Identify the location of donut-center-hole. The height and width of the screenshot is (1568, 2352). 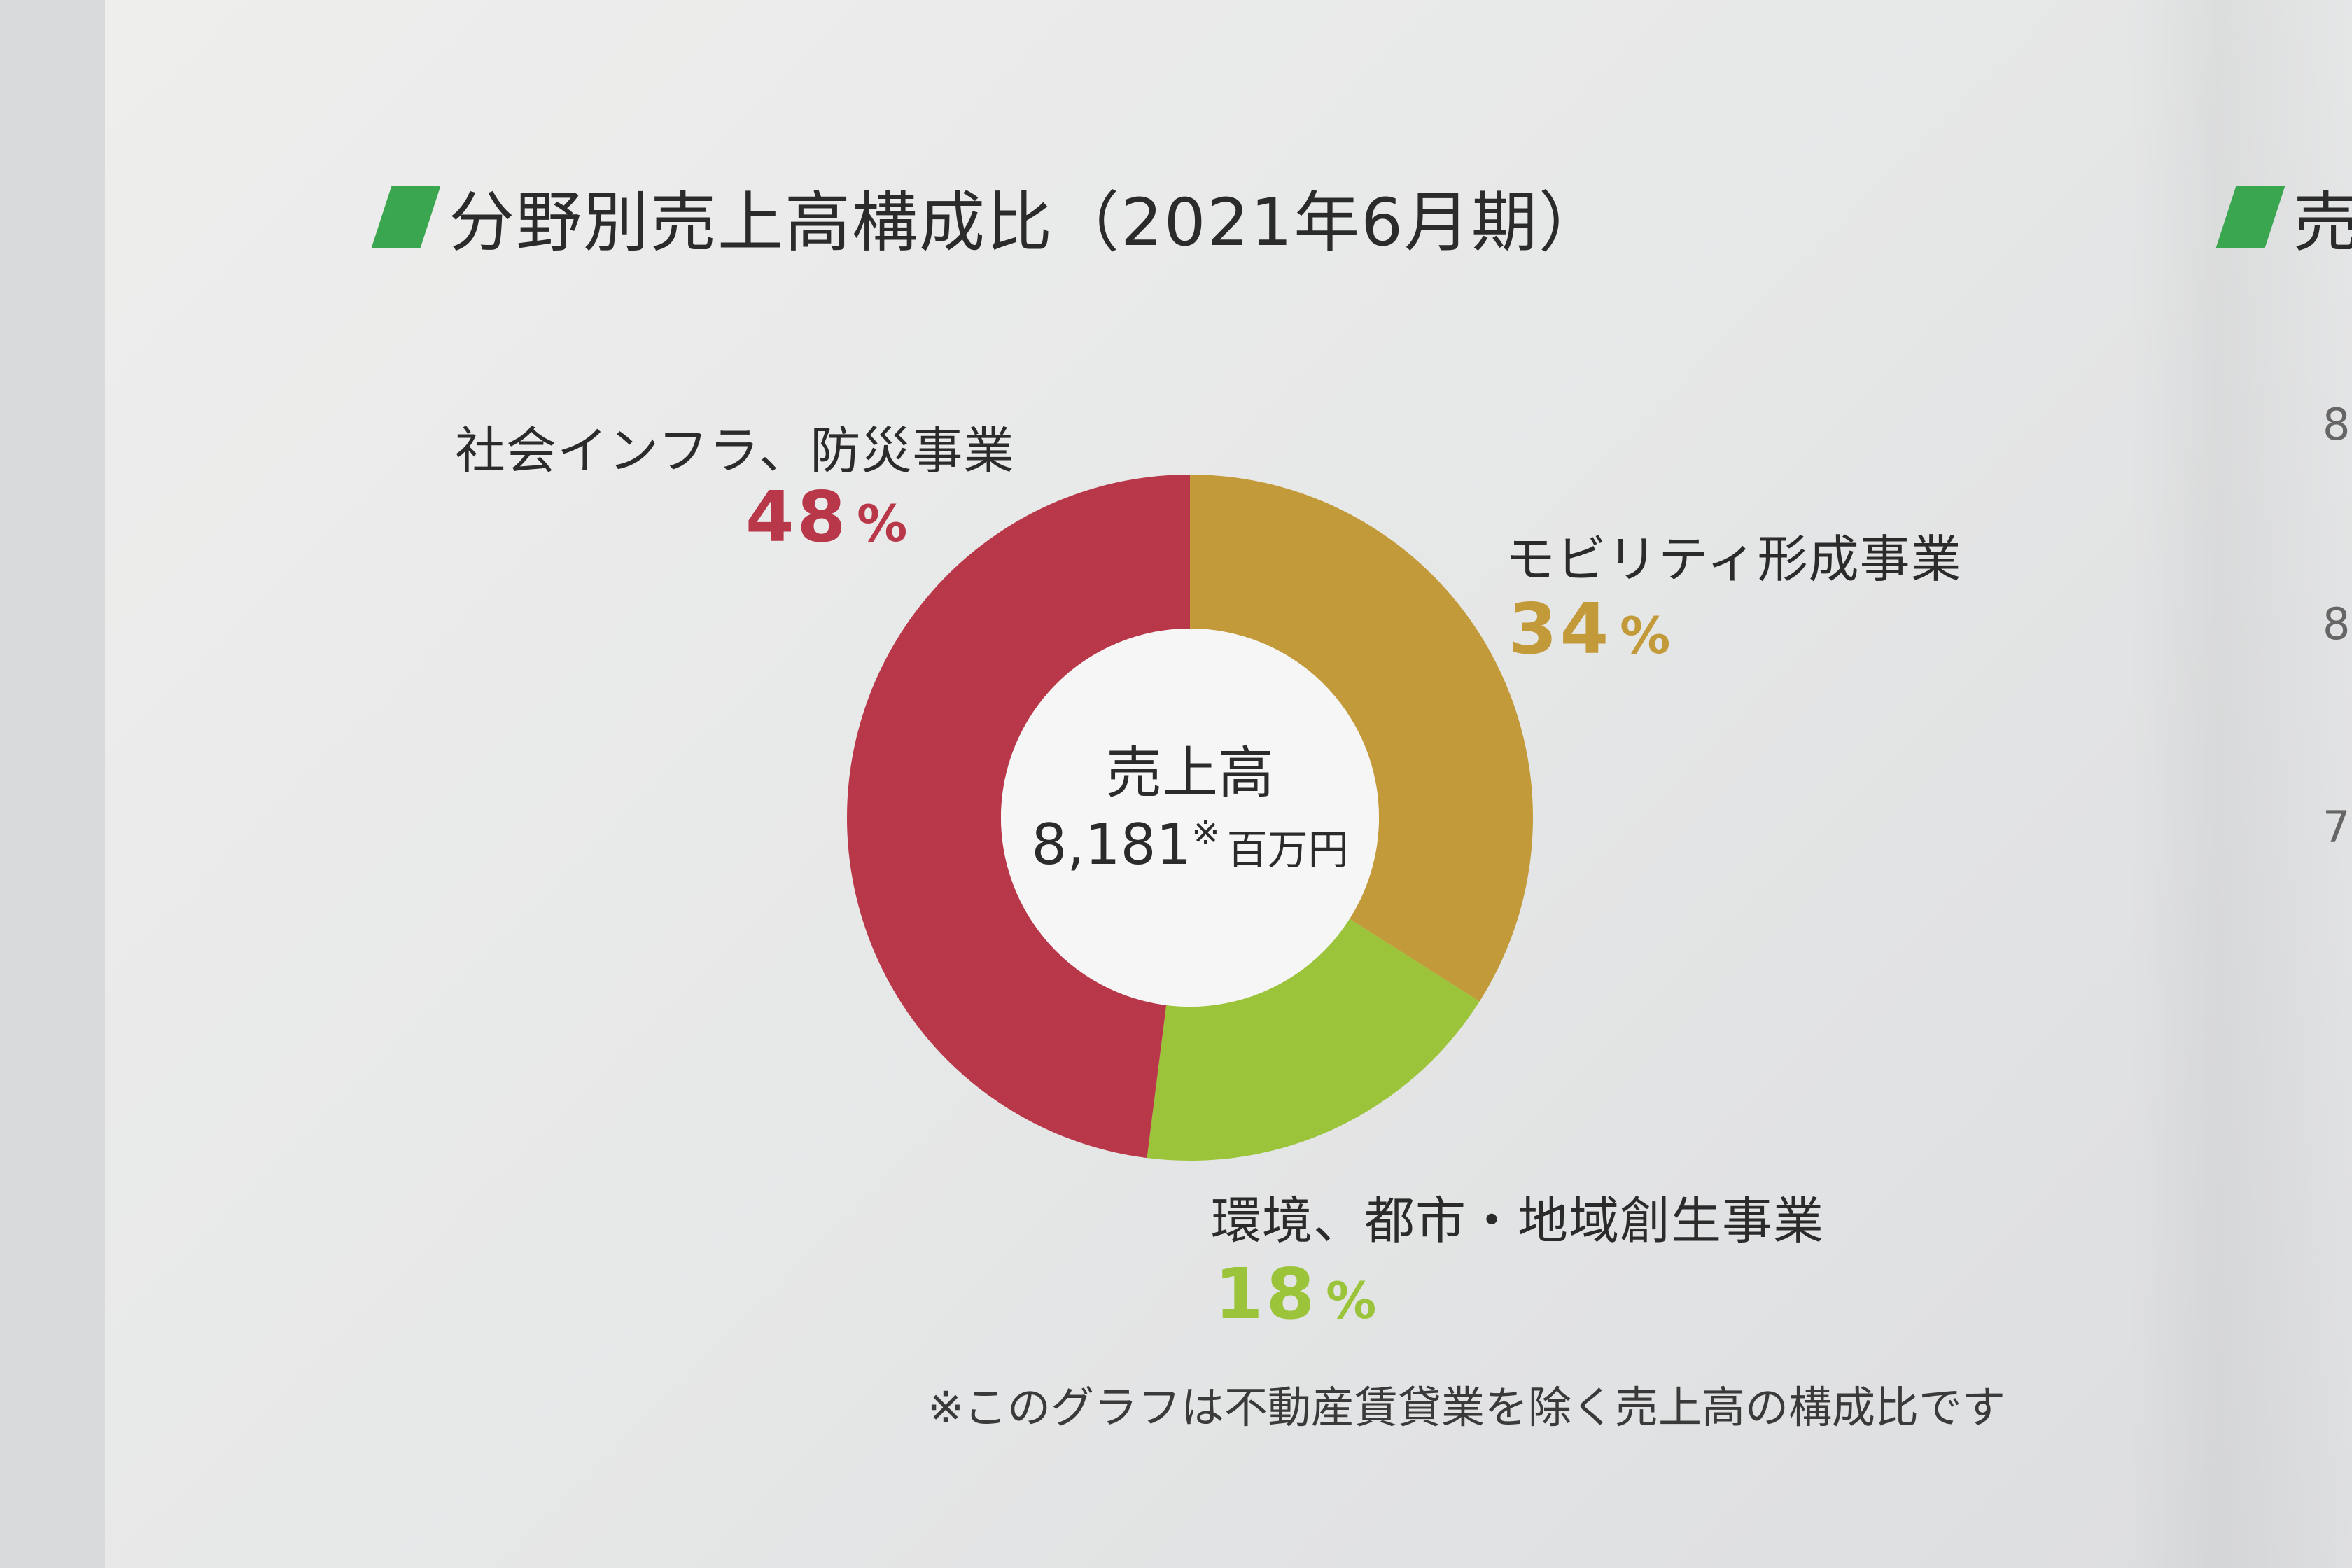
(1190, 818).